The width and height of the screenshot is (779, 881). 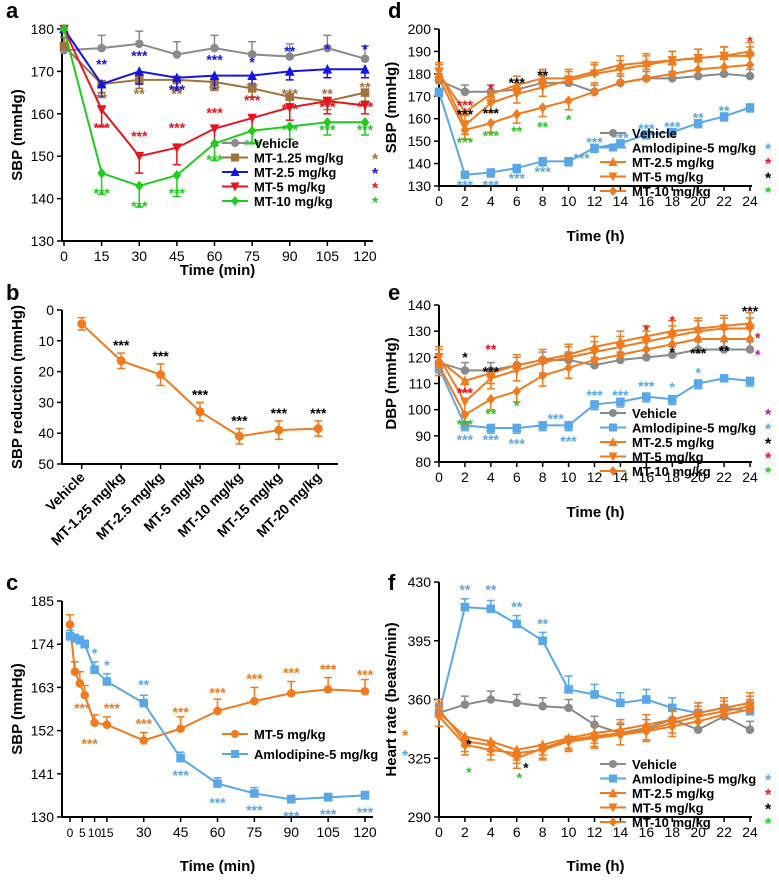 What do you see at coordinates (621, 832) in the screenshot?
I see `x-tick-label: 14` at bounding box center [621, 832].